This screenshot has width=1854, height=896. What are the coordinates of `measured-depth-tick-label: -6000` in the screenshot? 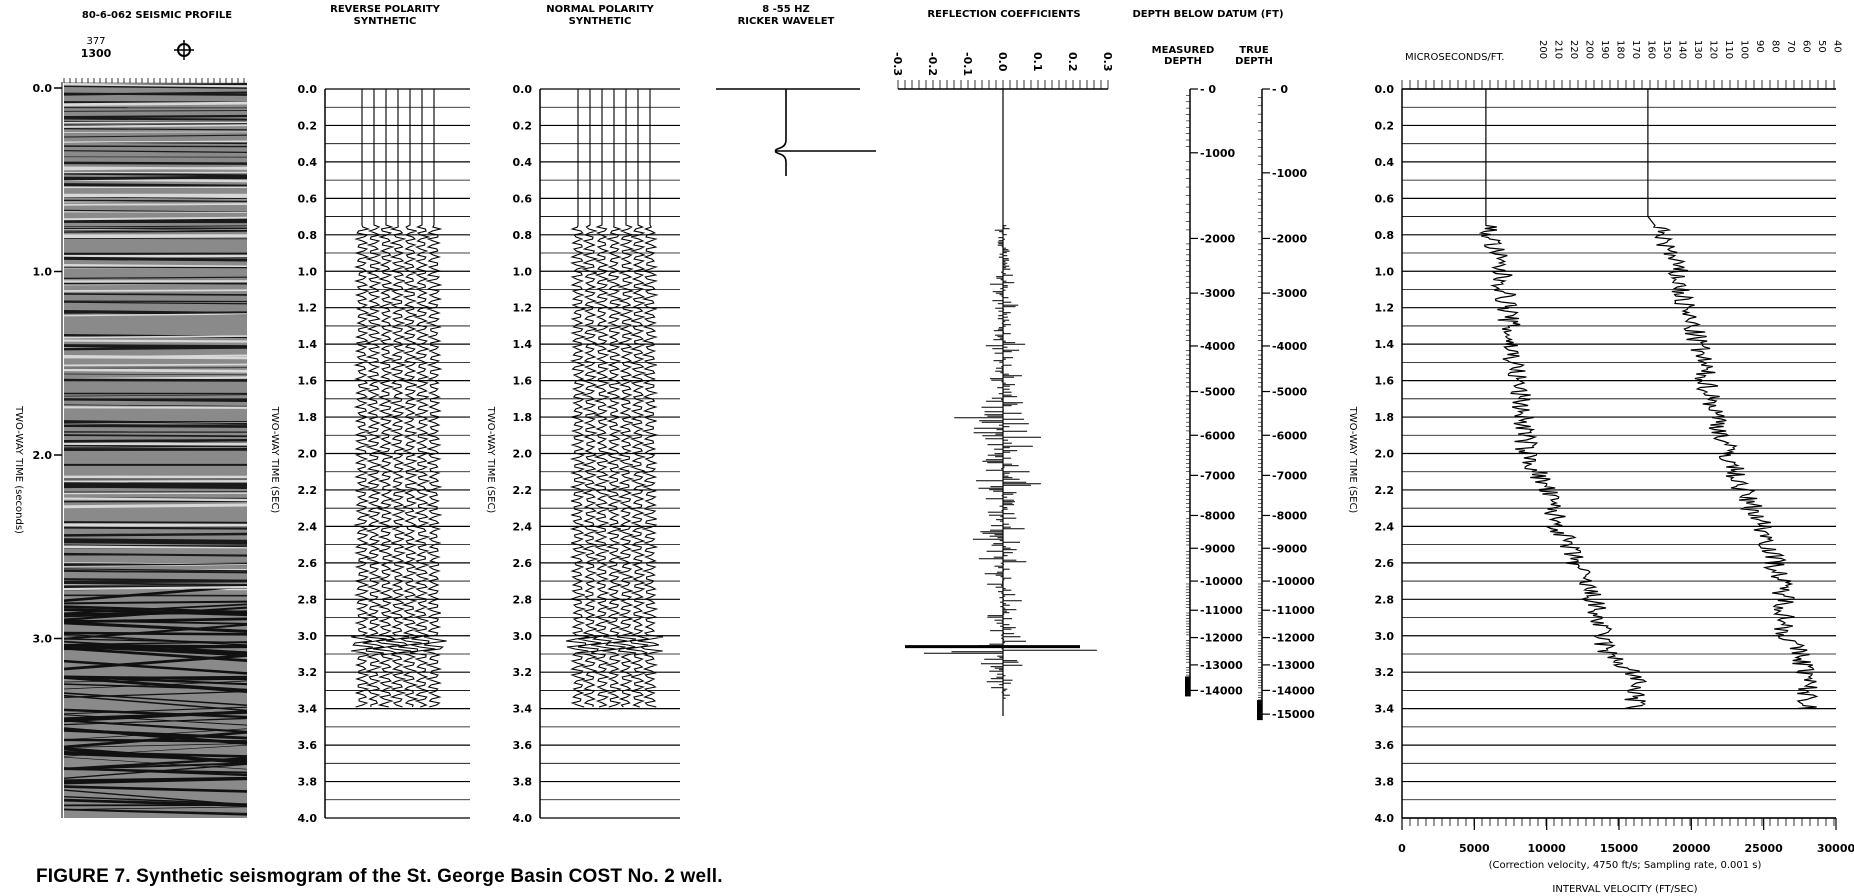 It's located at (1218, 435).